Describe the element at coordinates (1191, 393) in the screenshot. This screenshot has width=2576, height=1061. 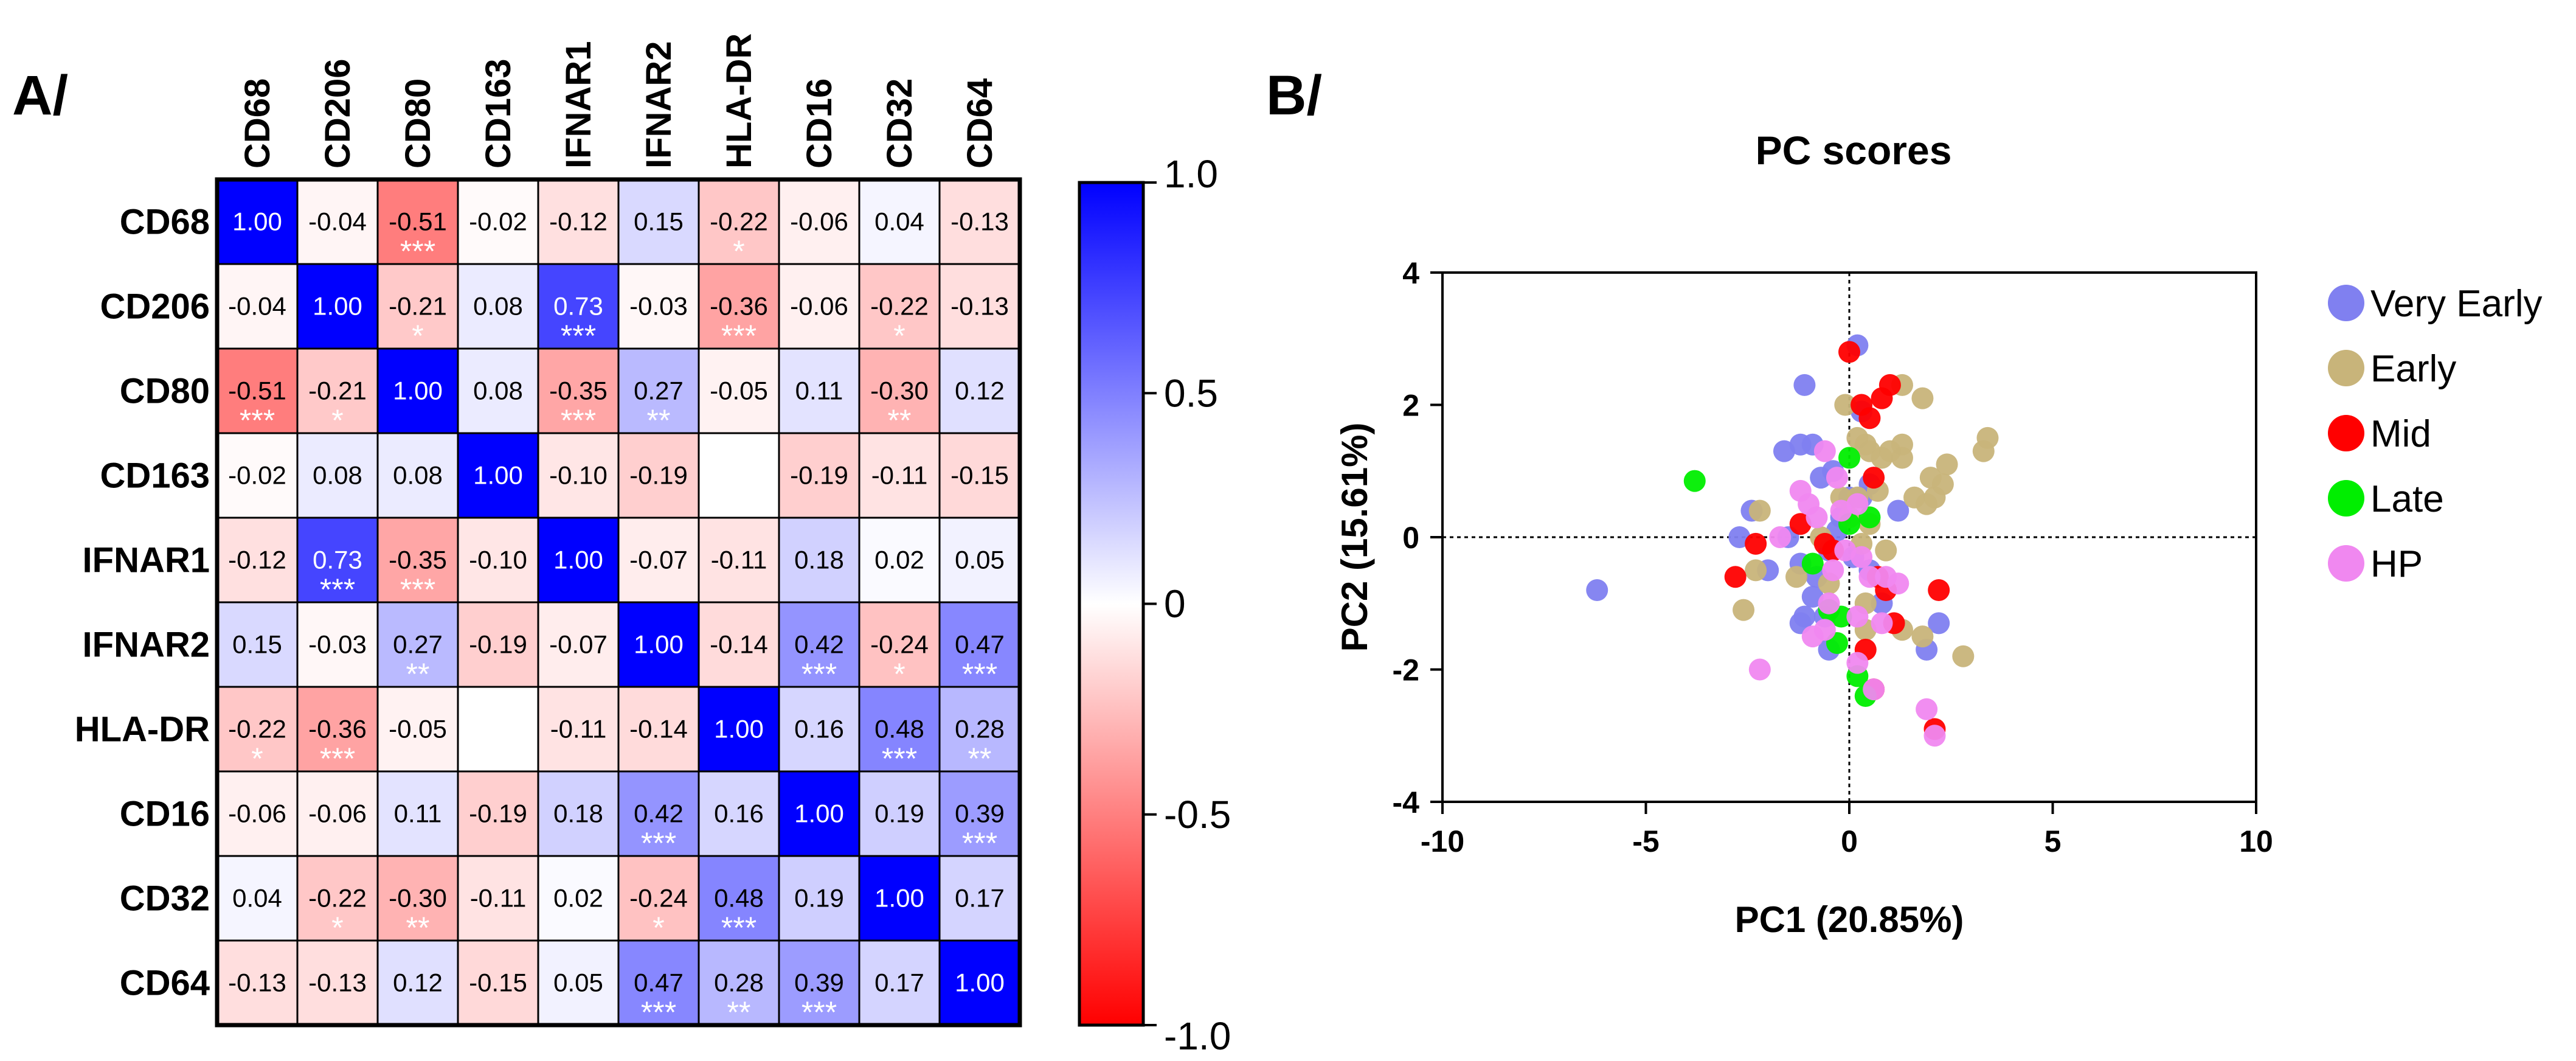
I see `colorbar-tick-label: 0.5` at that location.